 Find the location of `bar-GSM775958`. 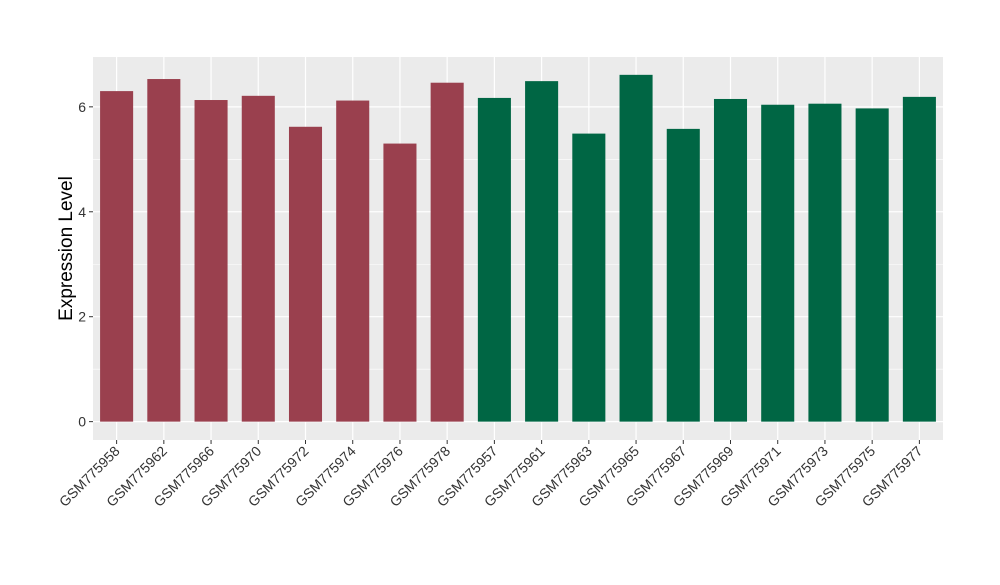

bar-GSM775958 is located at coordinates (117, 256).